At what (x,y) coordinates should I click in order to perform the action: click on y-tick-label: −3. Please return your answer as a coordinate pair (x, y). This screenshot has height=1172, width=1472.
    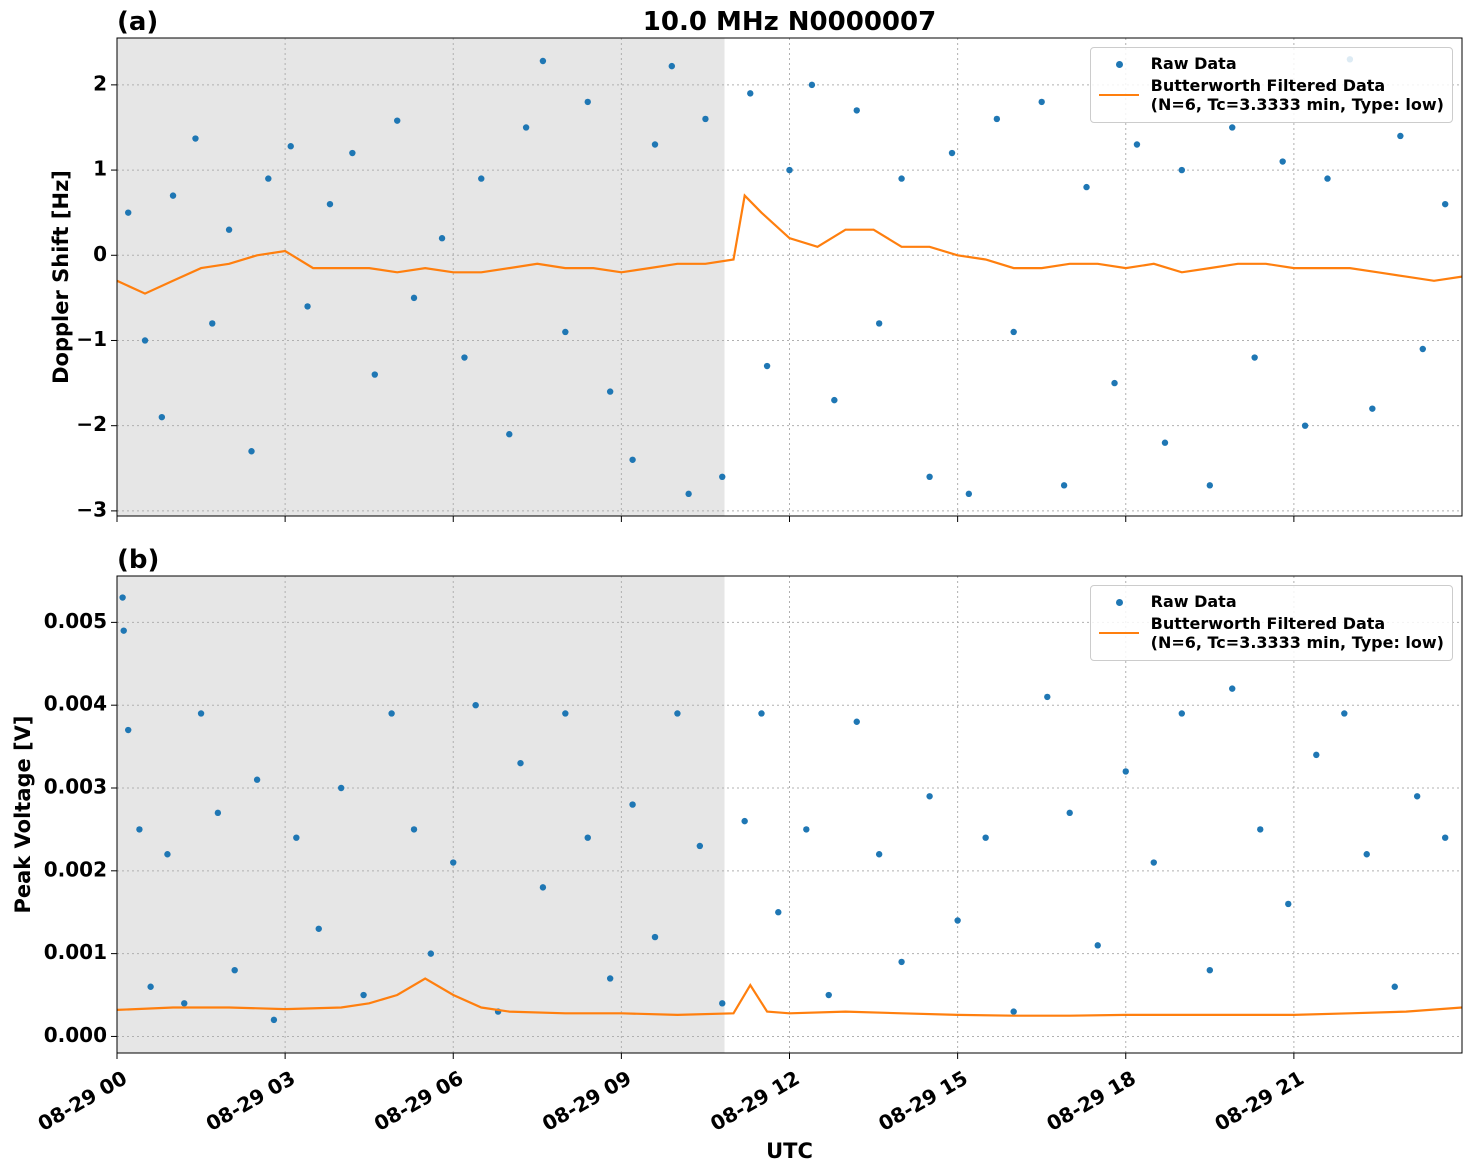
    Looking at the image, I should click on (91, 509).